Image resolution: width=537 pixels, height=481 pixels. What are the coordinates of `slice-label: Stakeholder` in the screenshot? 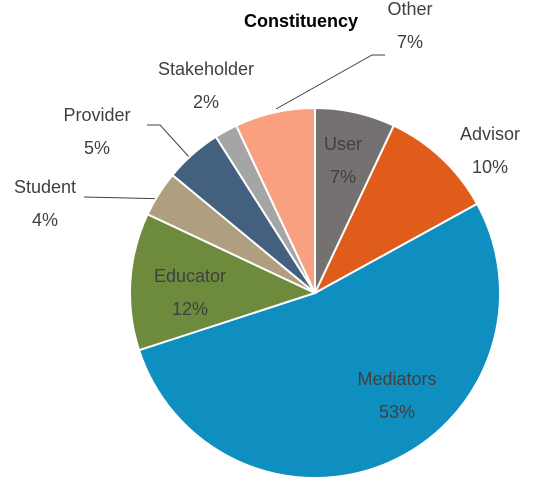 It's located at (206, 69).